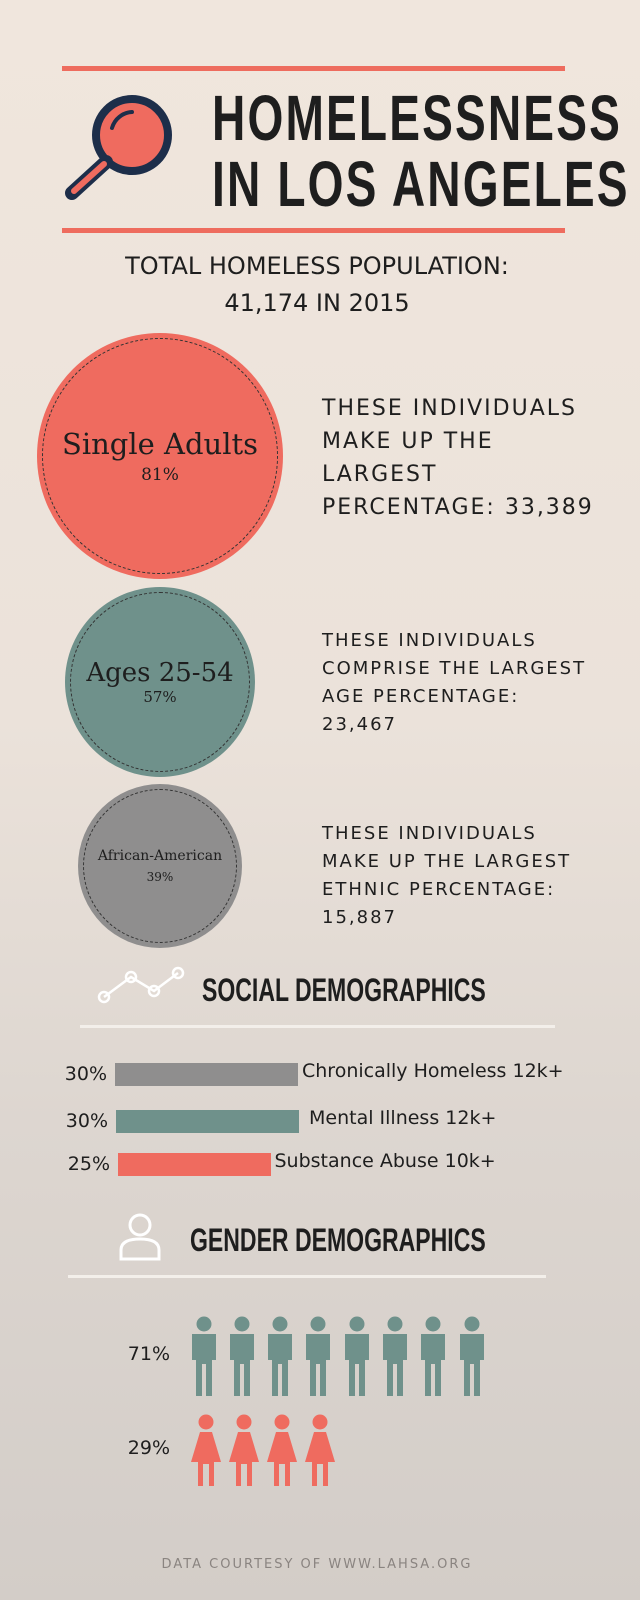  I want to click on group-circle: African-American 39%, so click(160, 866).